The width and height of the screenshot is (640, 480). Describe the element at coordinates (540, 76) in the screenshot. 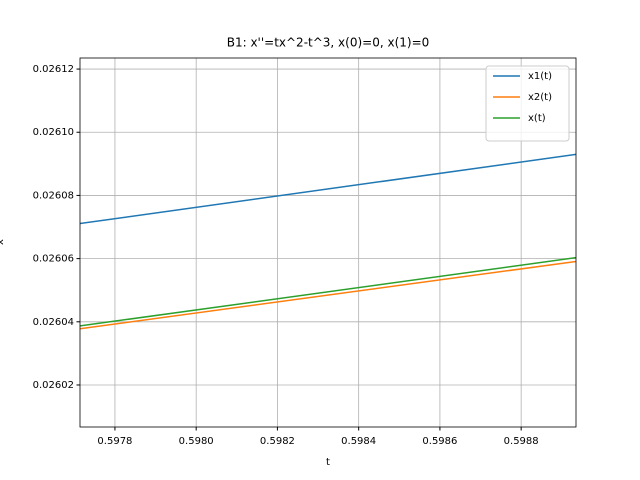

I see `legend-label: x1(t)` at that location.